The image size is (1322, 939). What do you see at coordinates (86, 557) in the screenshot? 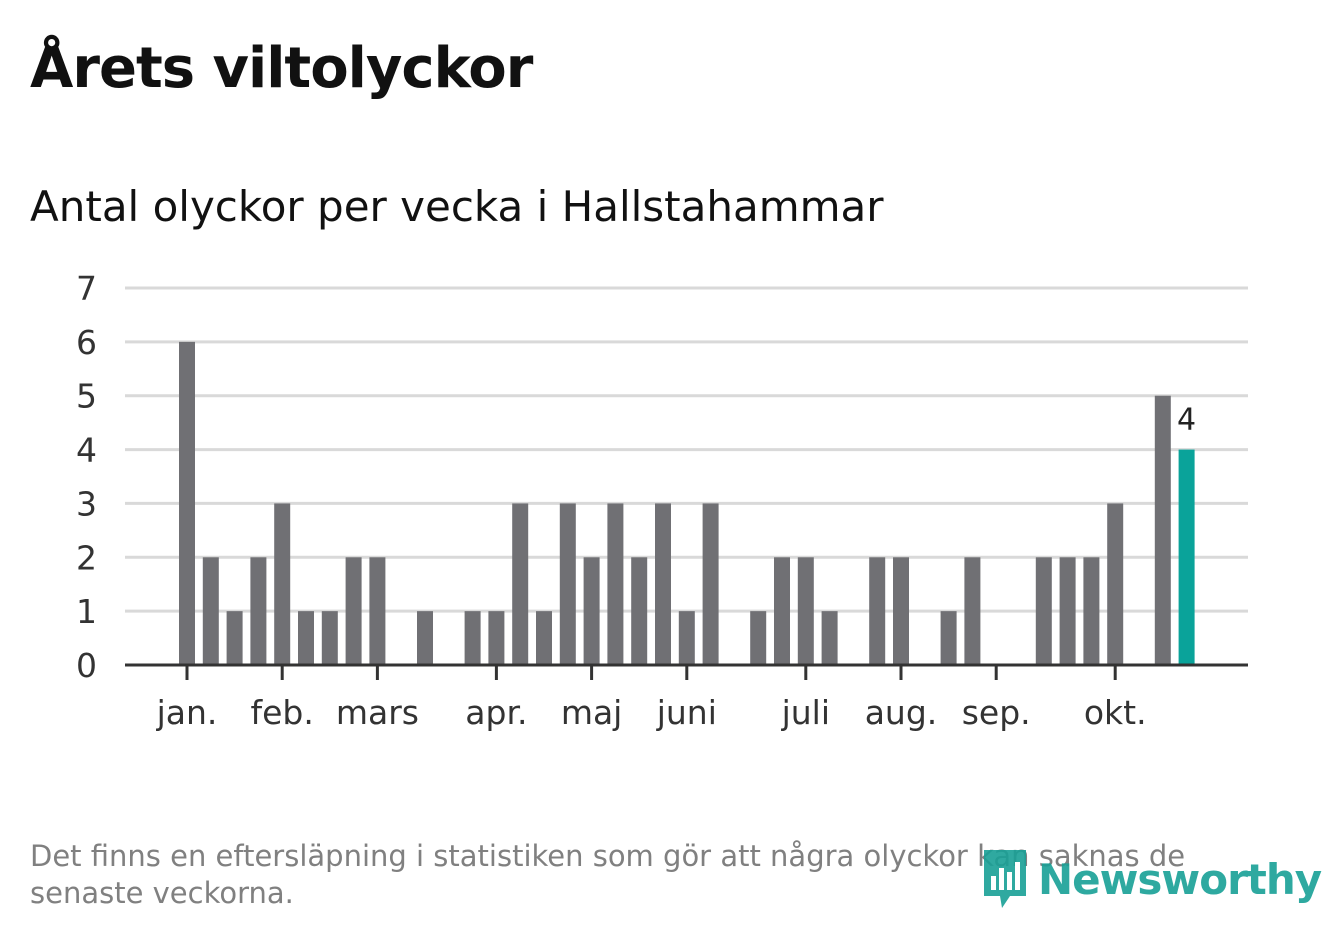
I see `y-tick-label: 2` at bounding box center [86, 557].